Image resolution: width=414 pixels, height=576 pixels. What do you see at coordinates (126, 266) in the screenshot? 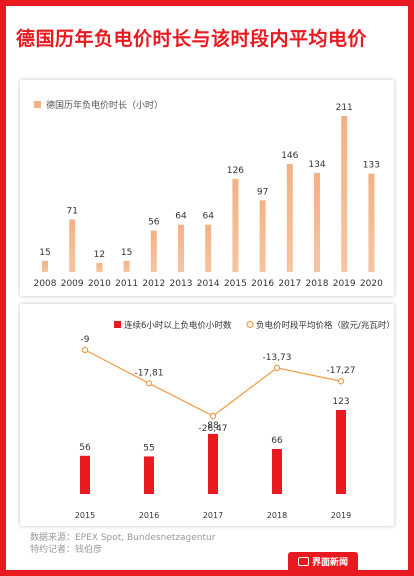
I see `bar-2011` at bounding box center [126, 266].